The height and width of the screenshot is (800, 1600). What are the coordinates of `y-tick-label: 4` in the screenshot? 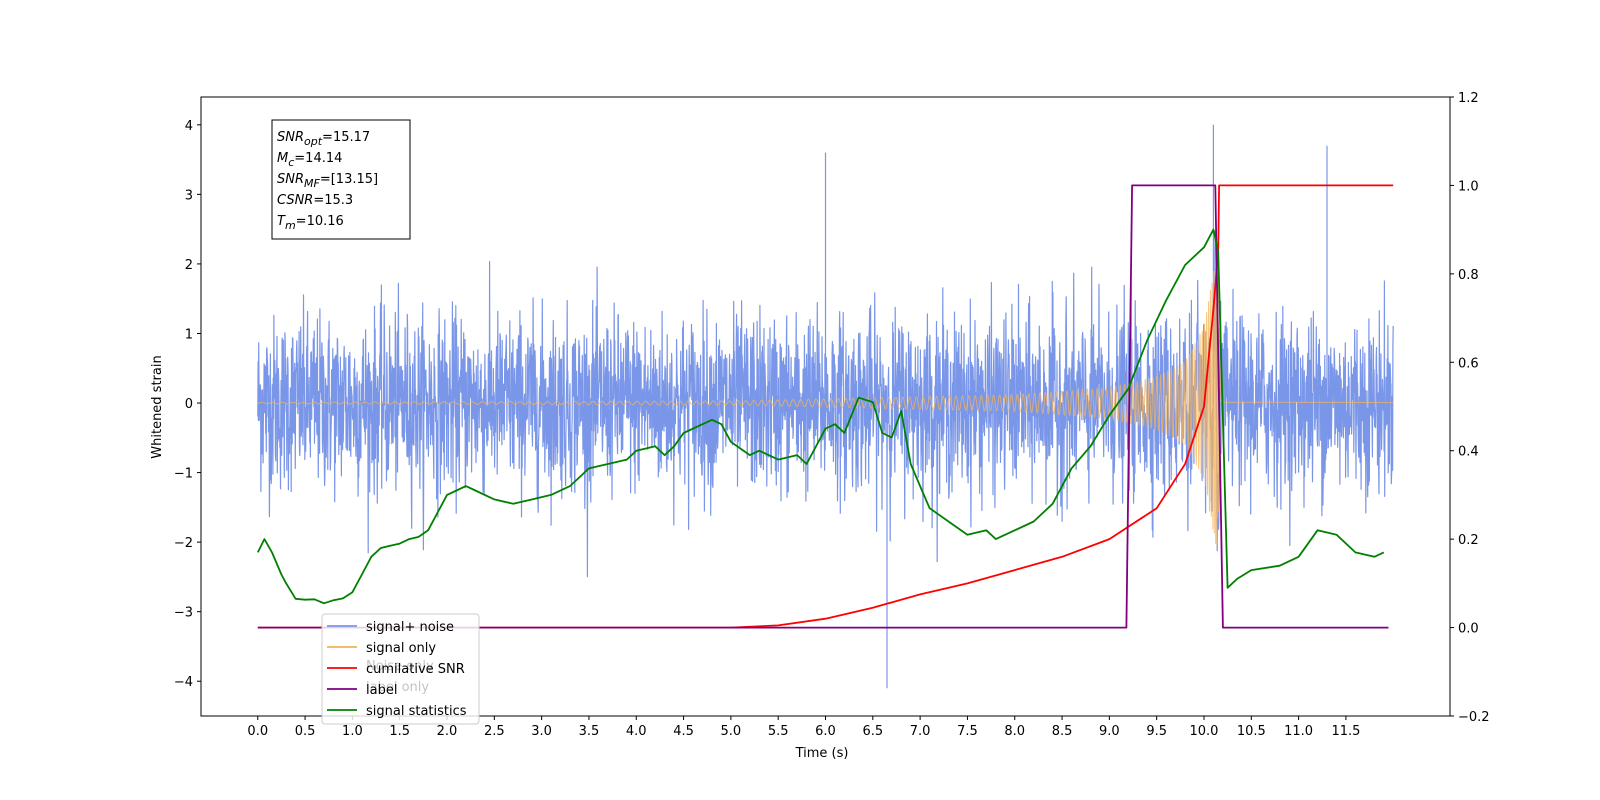 It's located at (189, 126).